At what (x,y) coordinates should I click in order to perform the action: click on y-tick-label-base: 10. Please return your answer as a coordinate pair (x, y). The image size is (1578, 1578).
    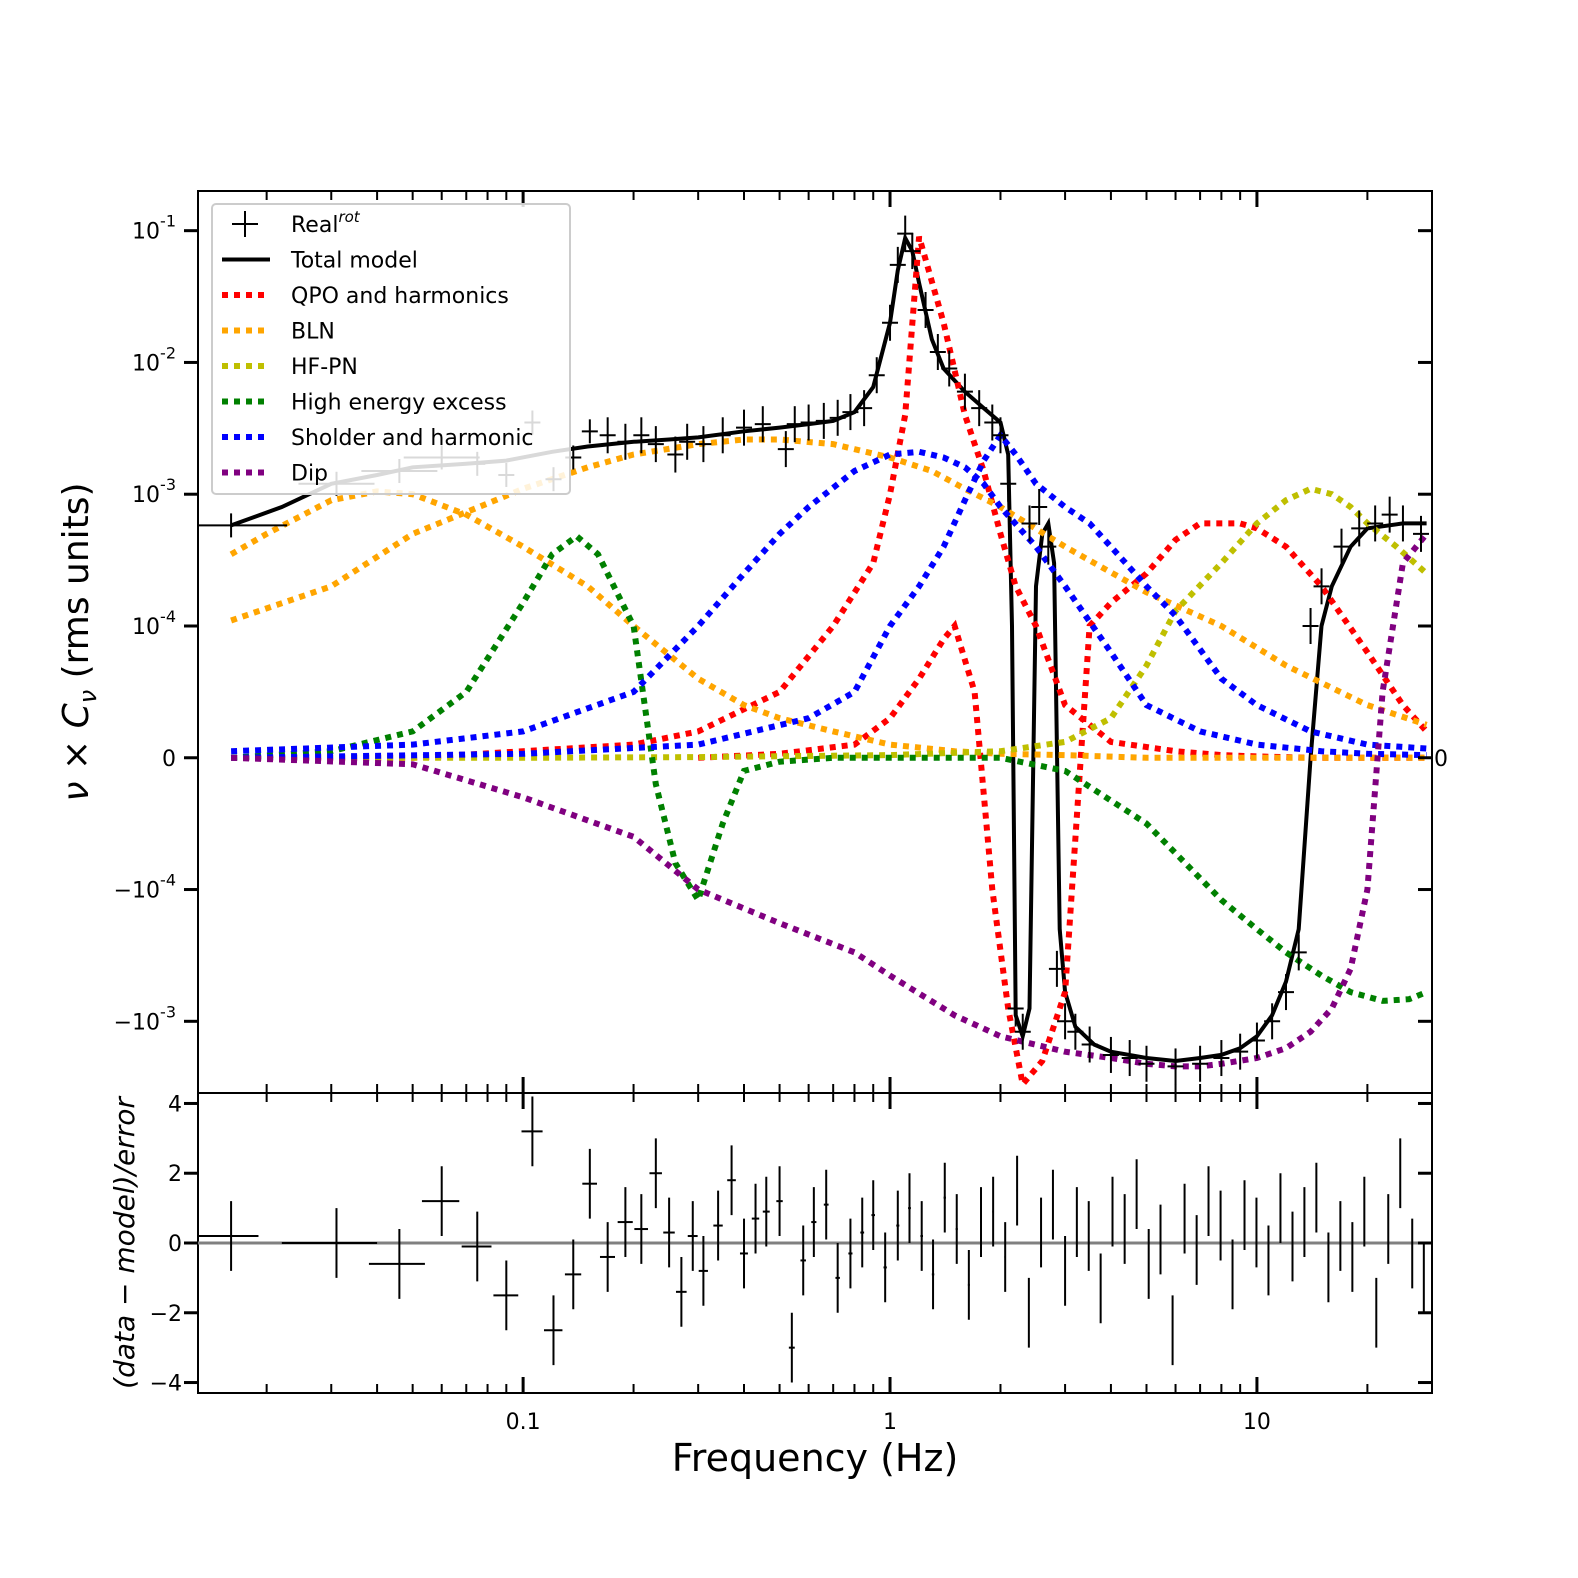
    Looking at the image, I should click on (146, 363).